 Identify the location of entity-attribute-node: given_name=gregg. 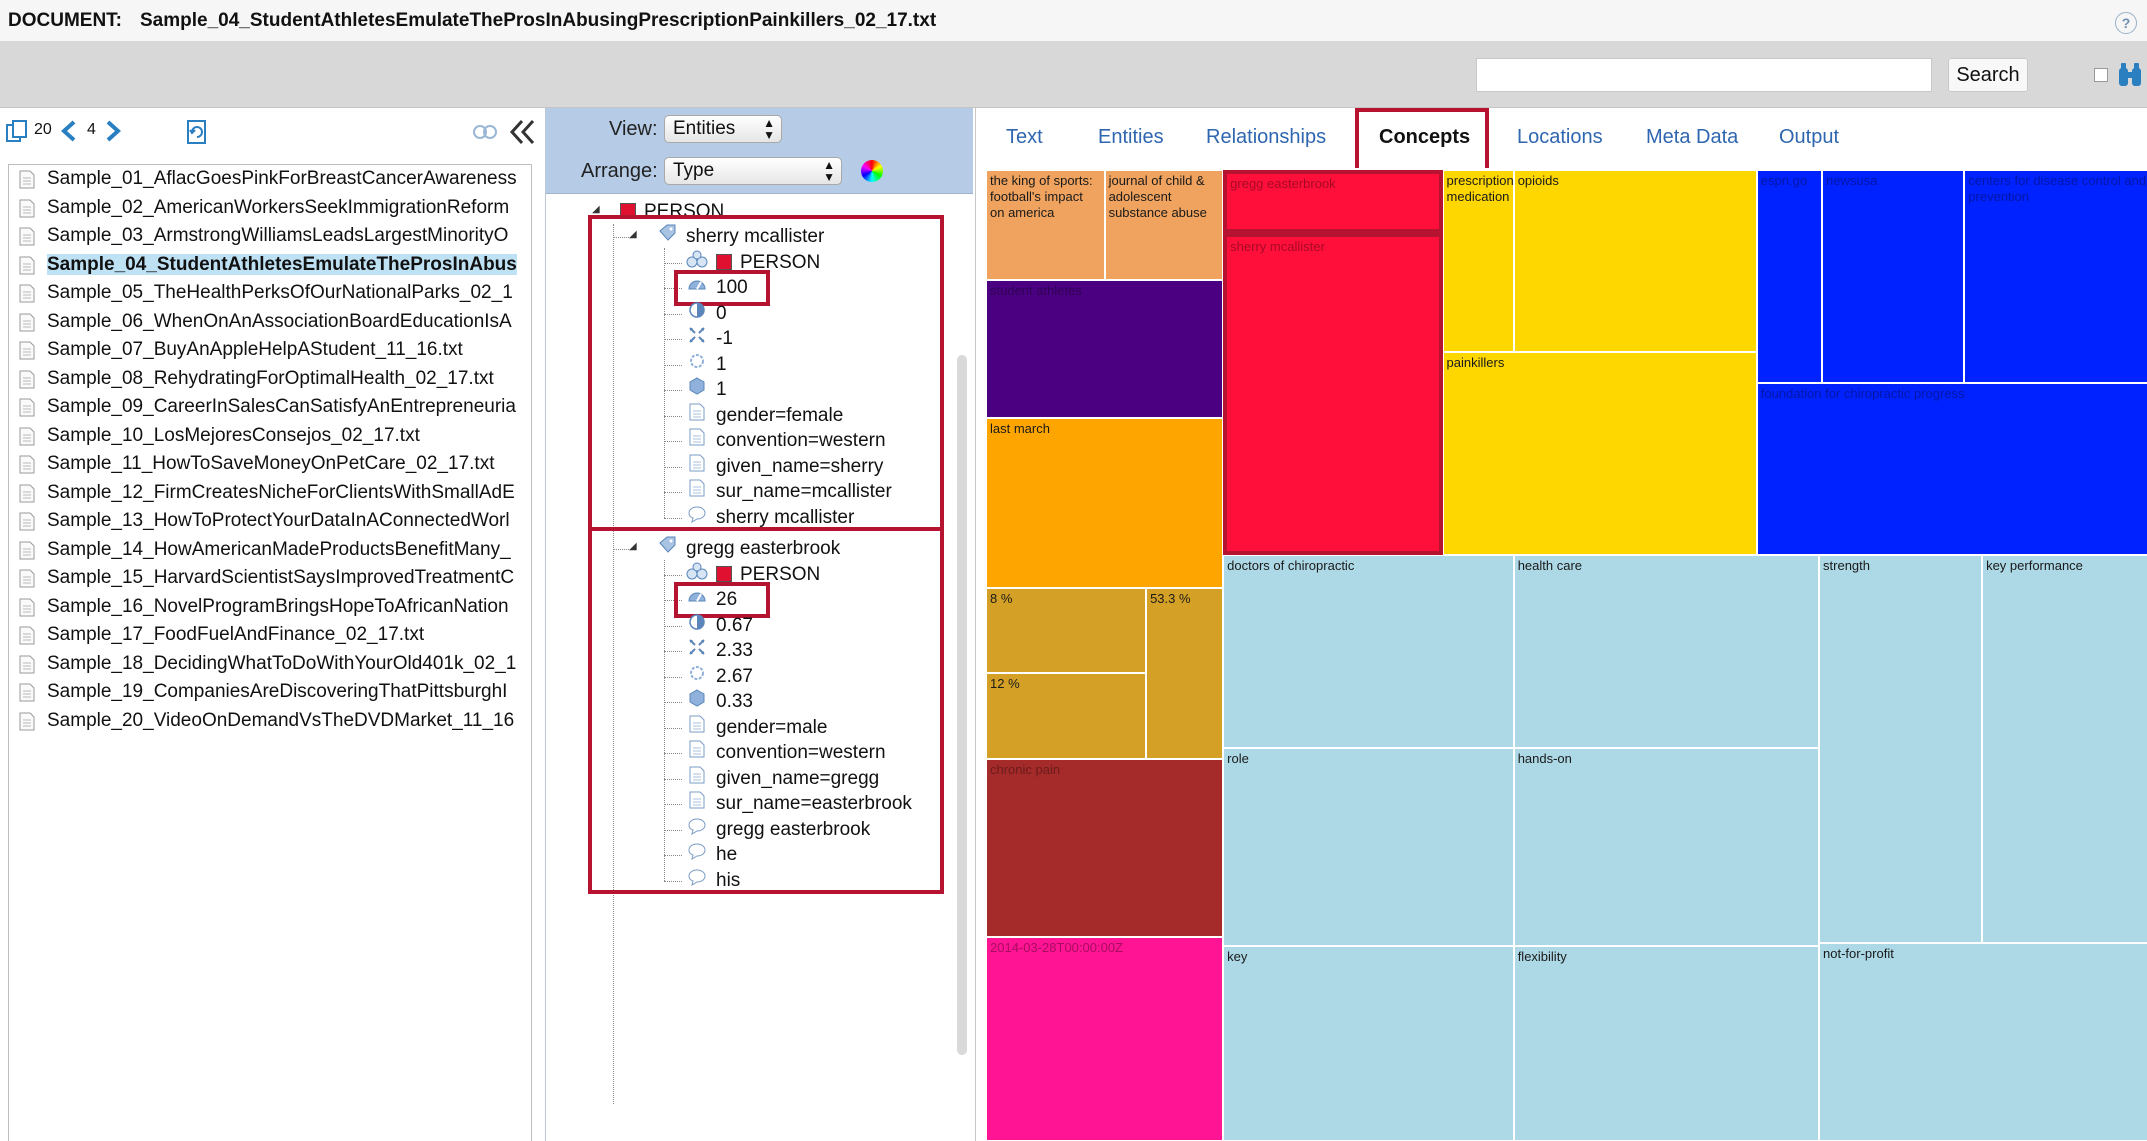
(782, 779).